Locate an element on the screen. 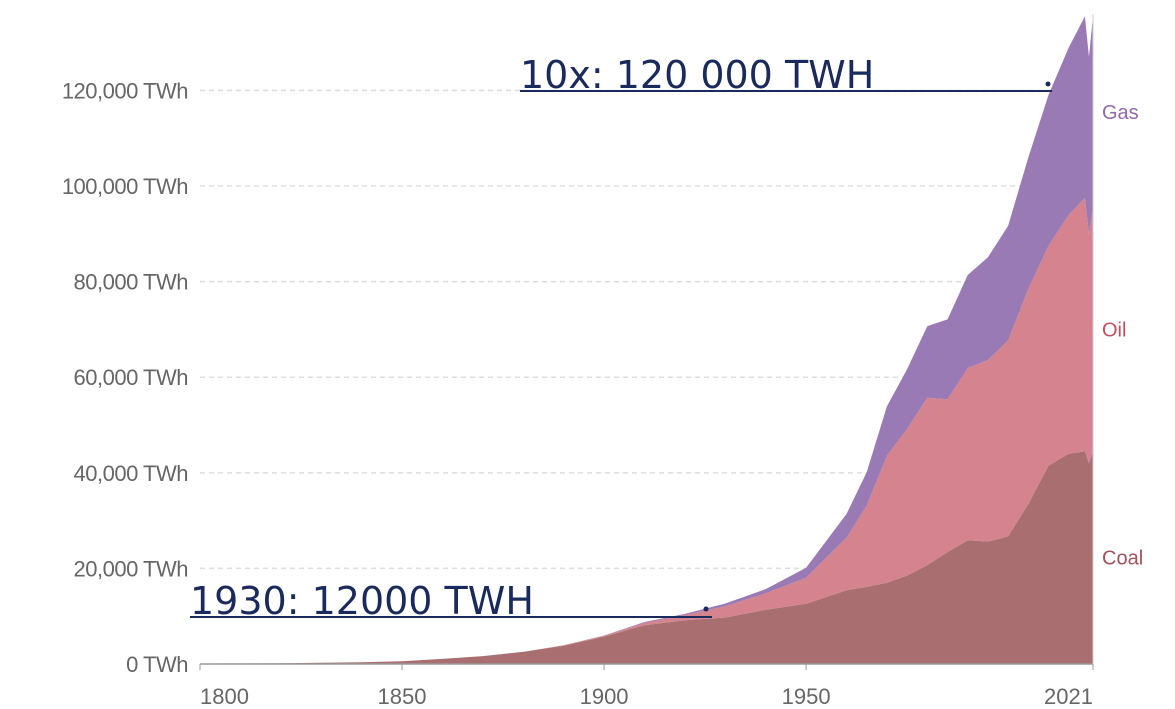  legend-label: Coal is located at coordinates (1122, 559).